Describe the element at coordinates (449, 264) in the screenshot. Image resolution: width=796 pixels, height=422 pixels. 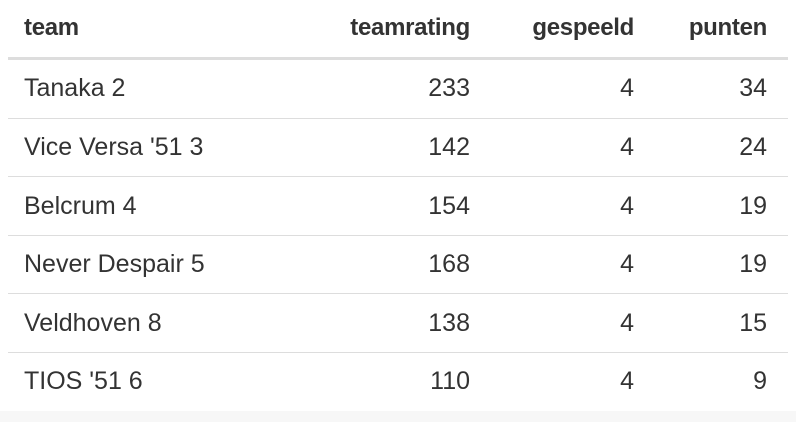
I see `cell-value: 168` at that location.